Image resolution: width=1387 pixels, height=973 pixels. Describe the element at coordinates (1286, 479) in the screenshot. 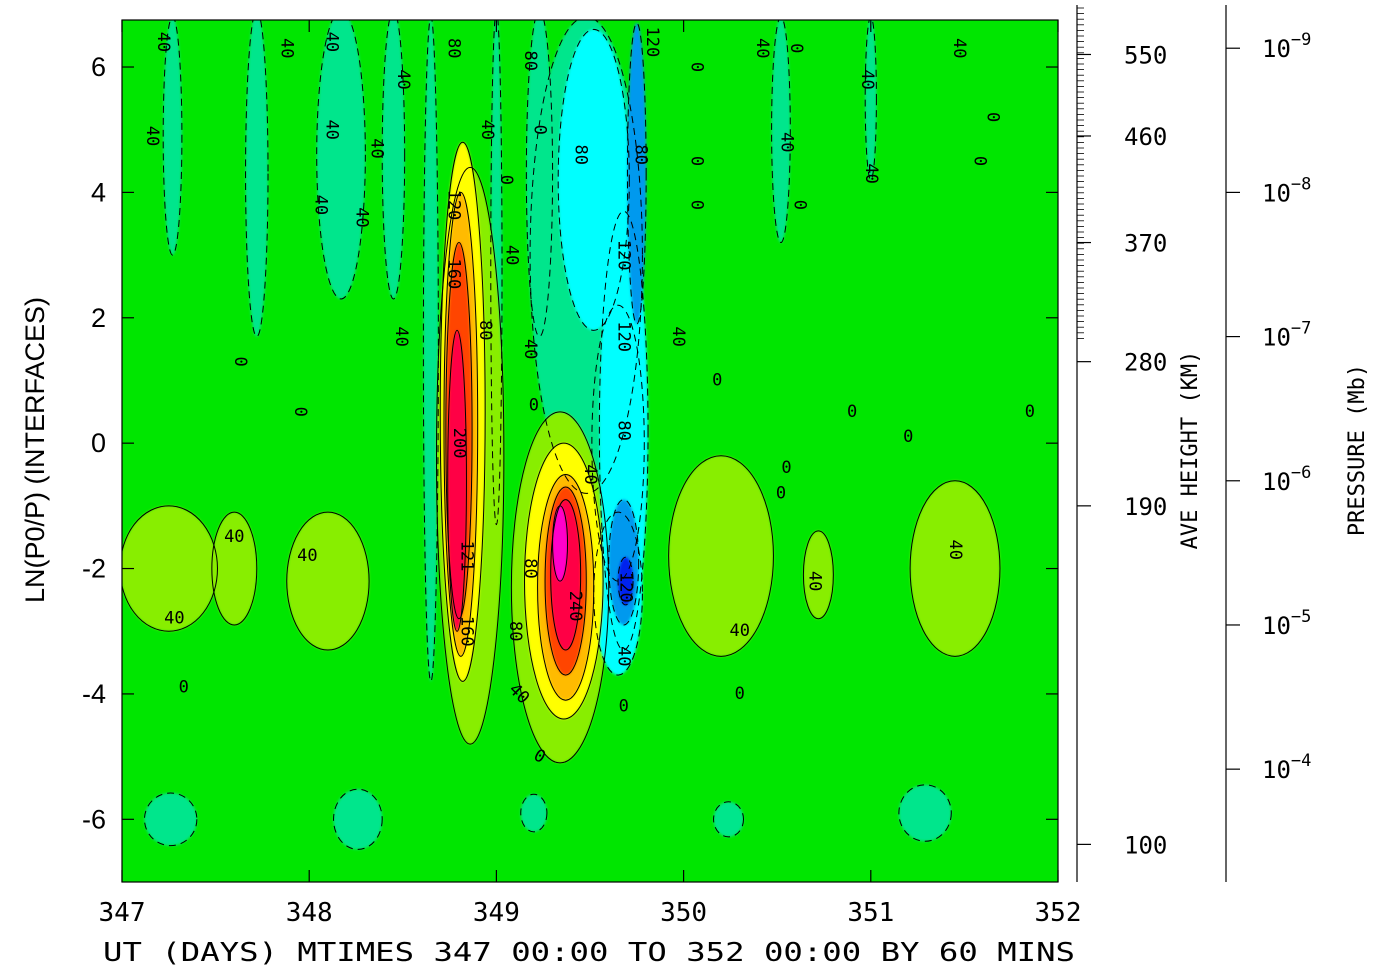

I see `pressure-tick-label: 10⁻⁶` at that location.